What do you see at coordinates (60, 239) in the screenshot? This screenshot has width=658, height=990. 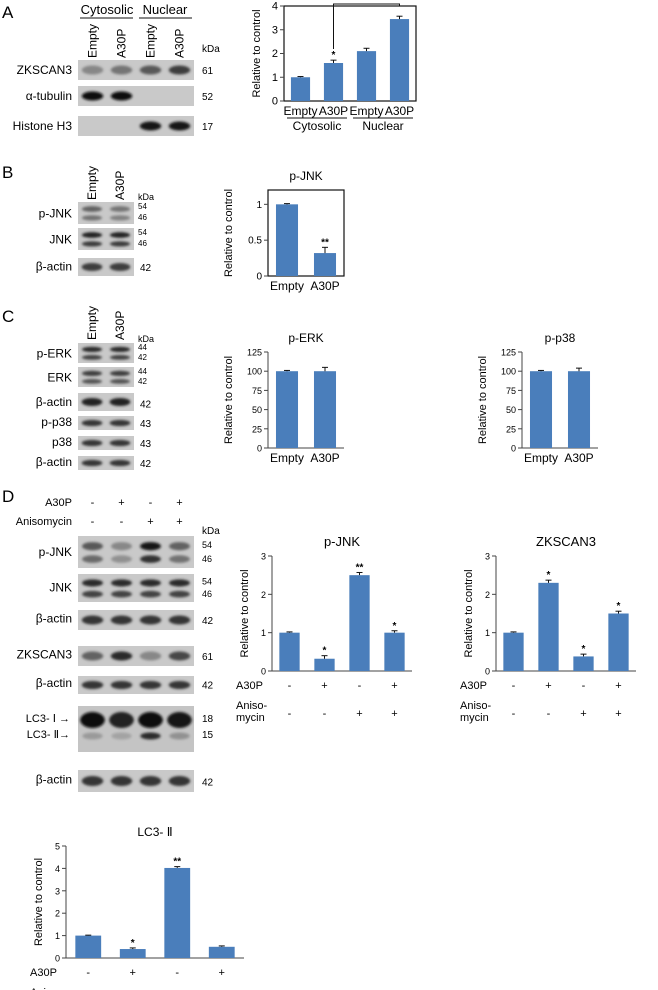 I see `row-label: JNK` at bounding box center [60, 239].